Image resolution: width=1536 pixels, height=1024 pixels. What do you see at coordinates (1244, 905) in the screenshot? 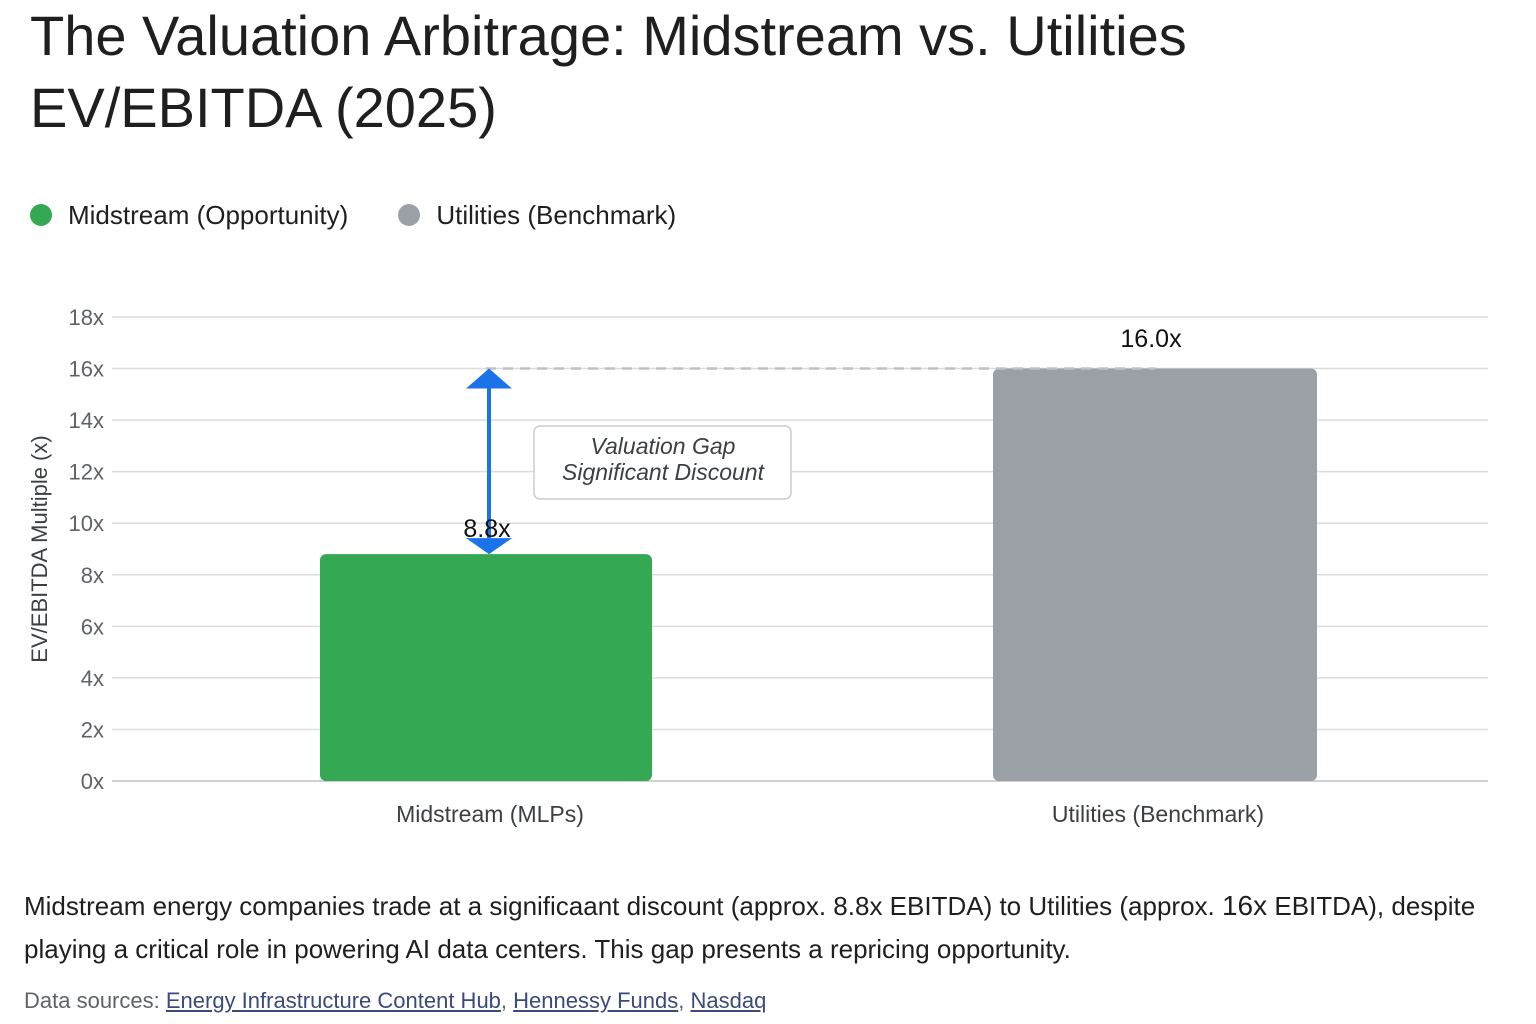
I see `description-highlight: 16x` at bounding box center [1244, 905].